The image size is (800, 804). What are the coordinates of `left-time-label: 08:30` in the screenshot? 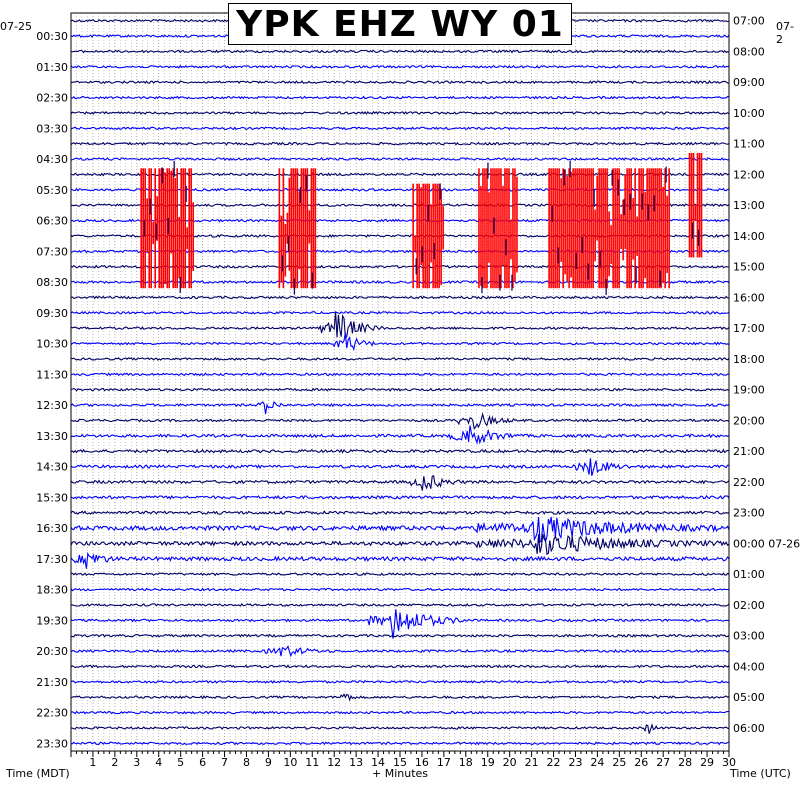 It's located at (52, 282).